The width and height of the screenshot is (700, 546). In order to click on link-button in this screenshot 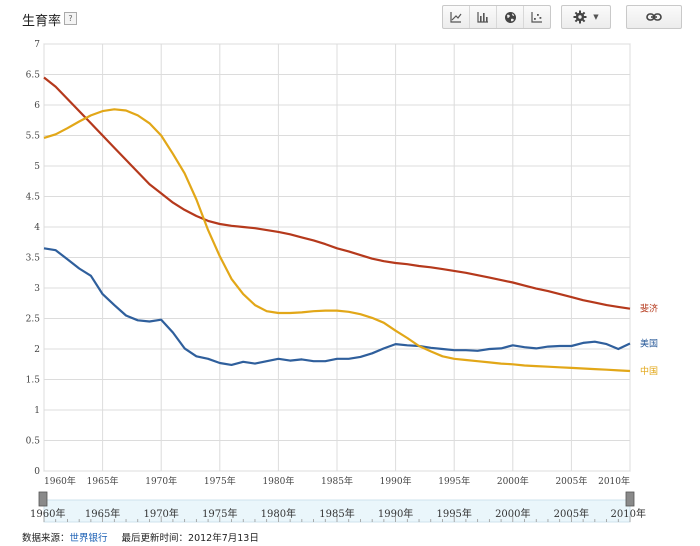, I will do `click(654, 17)`.